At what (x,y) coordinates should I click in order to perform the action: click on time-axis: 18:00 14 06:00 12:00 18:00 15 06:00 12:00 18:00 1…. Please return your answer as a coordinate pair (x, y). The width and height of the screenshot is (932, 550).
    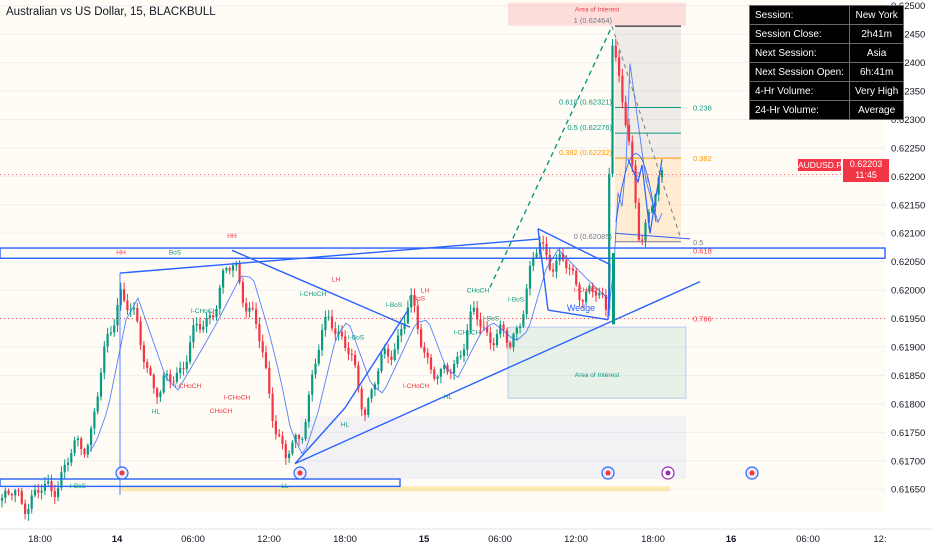
    Looking at the image, I should click on (457, 539).